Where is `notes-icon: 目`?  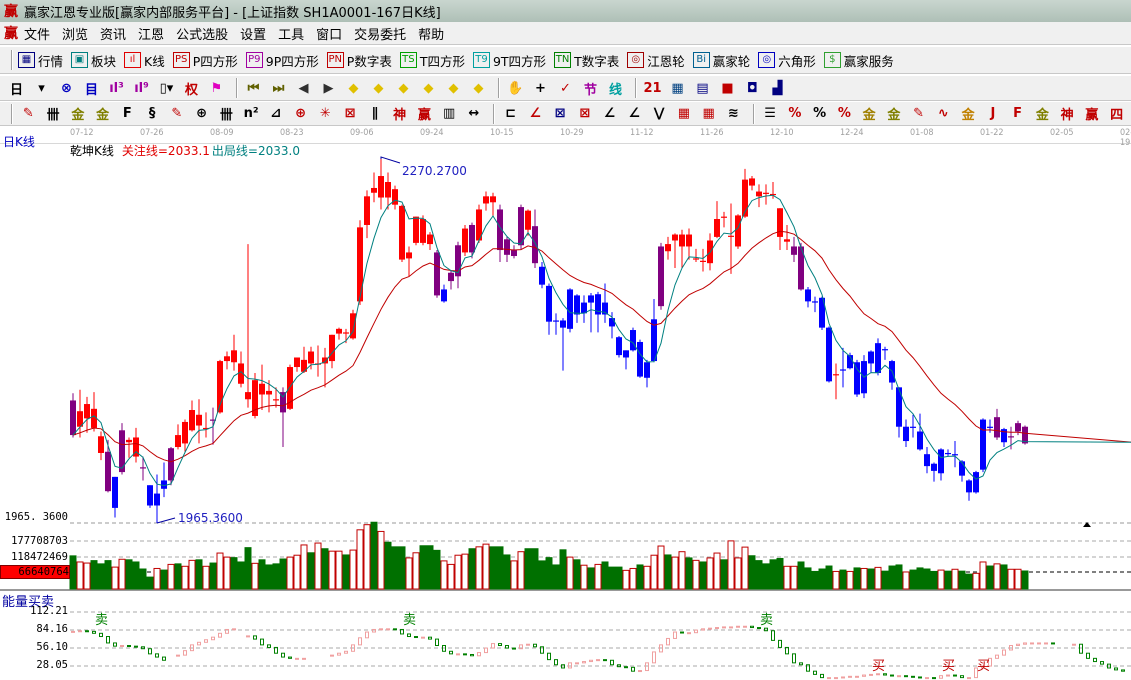
notes-icon: 目 is located at coordinates (91, 90).